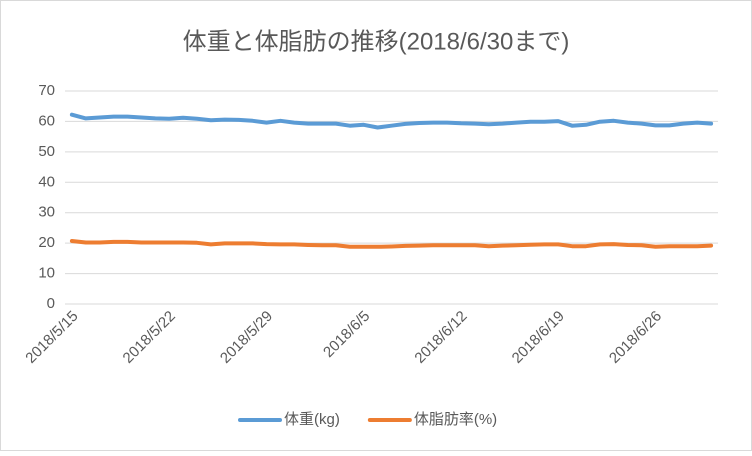 The width and height of the screenshot is (752, 456). What do you see at coordinates (51, 303) in the screenshot?
I see `y-tick-label: 0` at bounding box center [51, 303].